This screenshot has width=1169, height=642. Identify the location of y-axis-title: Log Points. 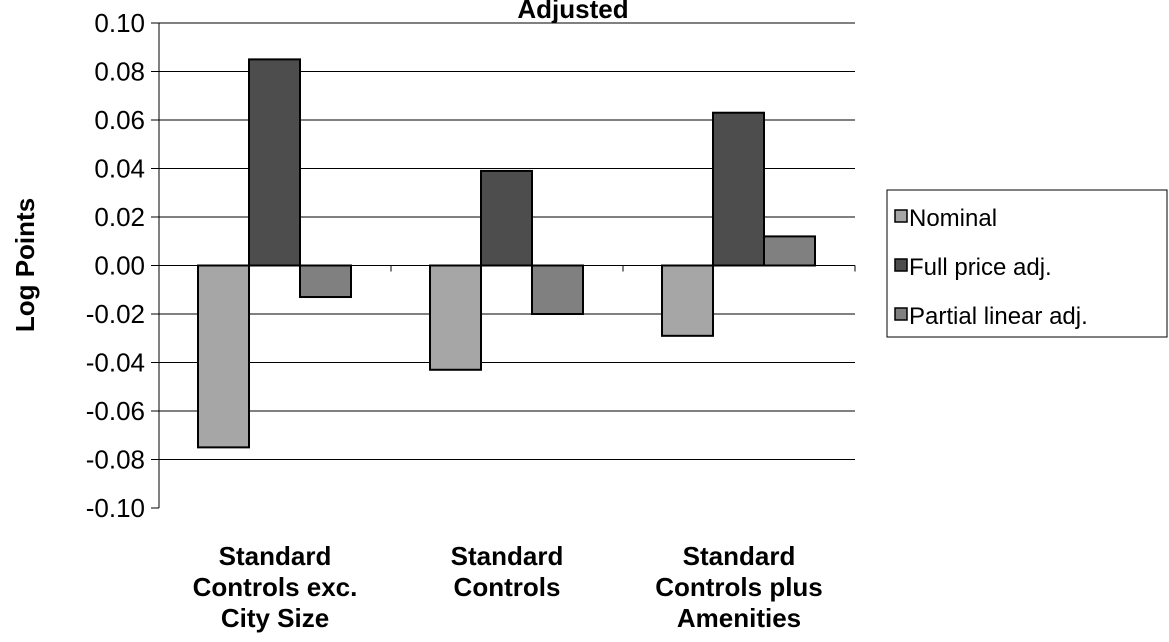
(25, 265).